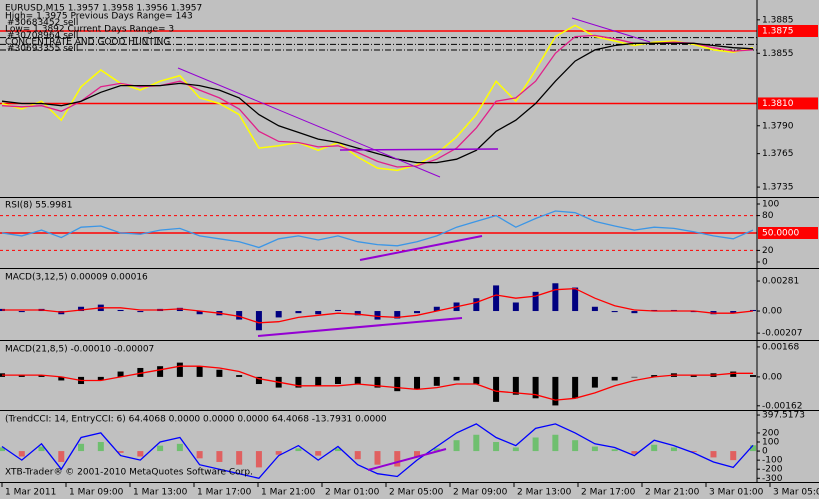 This screenshot has width=819, height=499. Describe the element at coordinates (778, 126) in the screenshot. I see `y-tick-label: 1.3790` at that location.